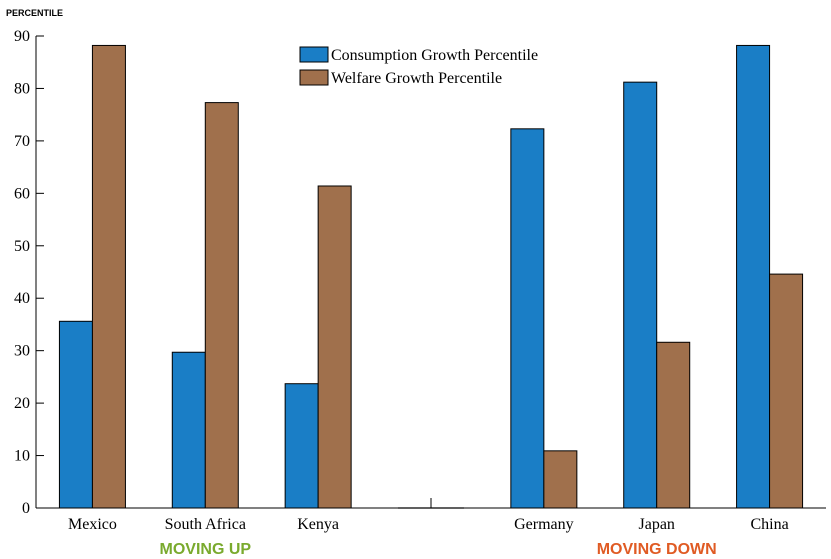  Describe the element at coordinates (22, 88) in the screenshot. I see `y-tick-label: 80` at that location.